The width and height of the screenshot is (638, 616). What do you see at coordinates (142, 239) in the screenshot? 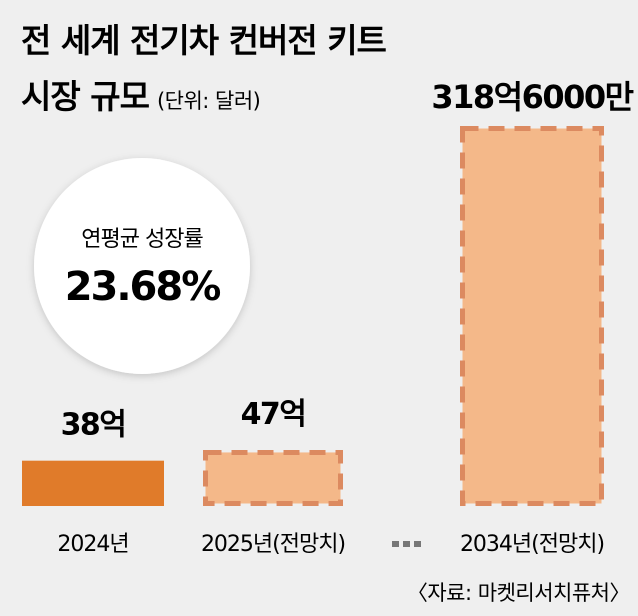
I see `cagr-label: 연평균 성장률` at bounding box center [142, 239].